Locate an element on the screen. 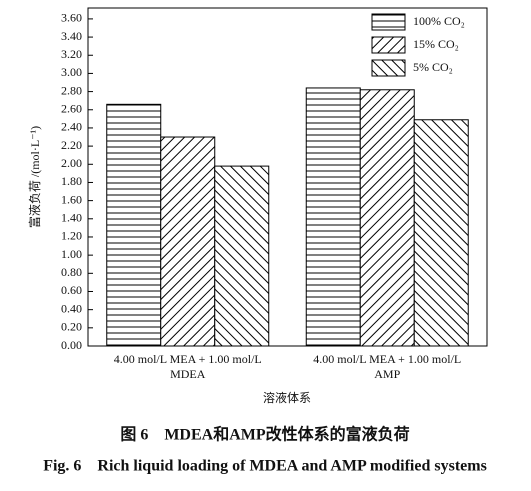 The image size is (531, 491). y-tick-label: 1.80 is located at coordinates (71, 181).